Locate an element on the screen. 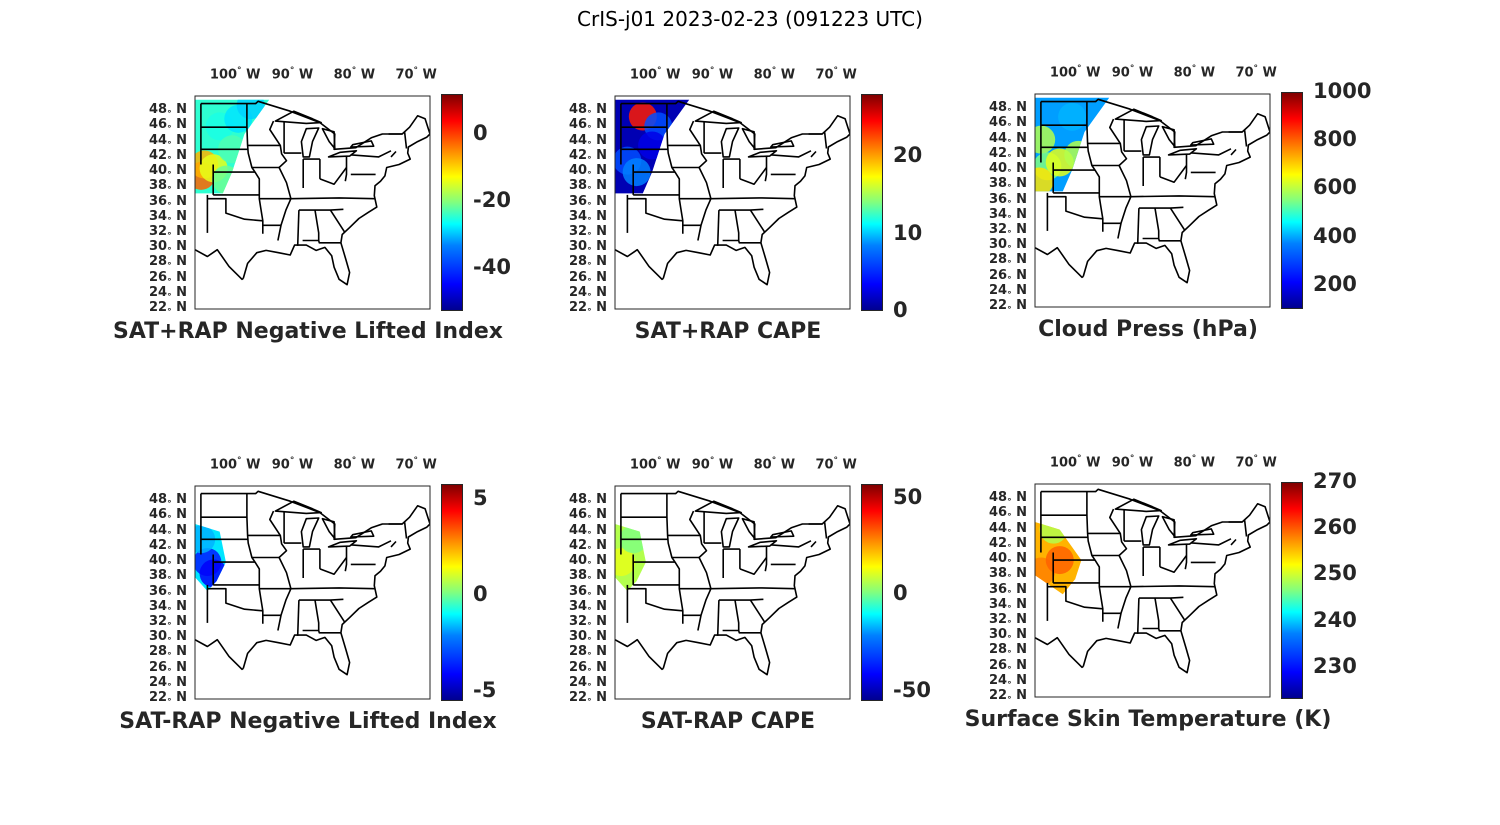 The image size is (1500, 825). lat-degree-value: 32 is located at coordinates (578, 621).